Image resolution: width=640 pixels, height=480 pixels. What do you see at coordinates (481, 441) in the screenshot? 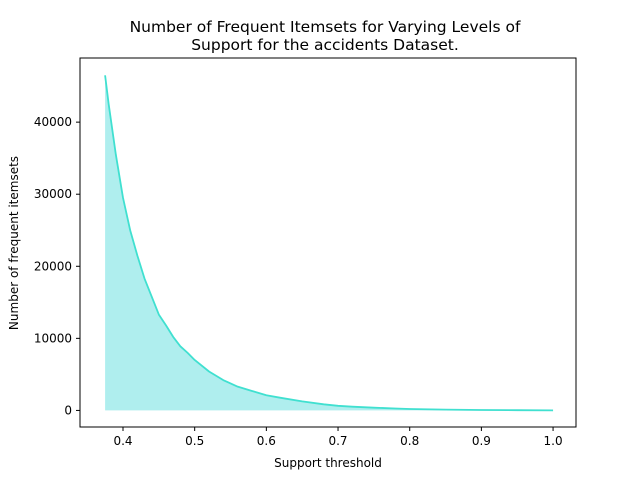
I see `x-tick-label: 0.9` at bounding box center [481, 441].